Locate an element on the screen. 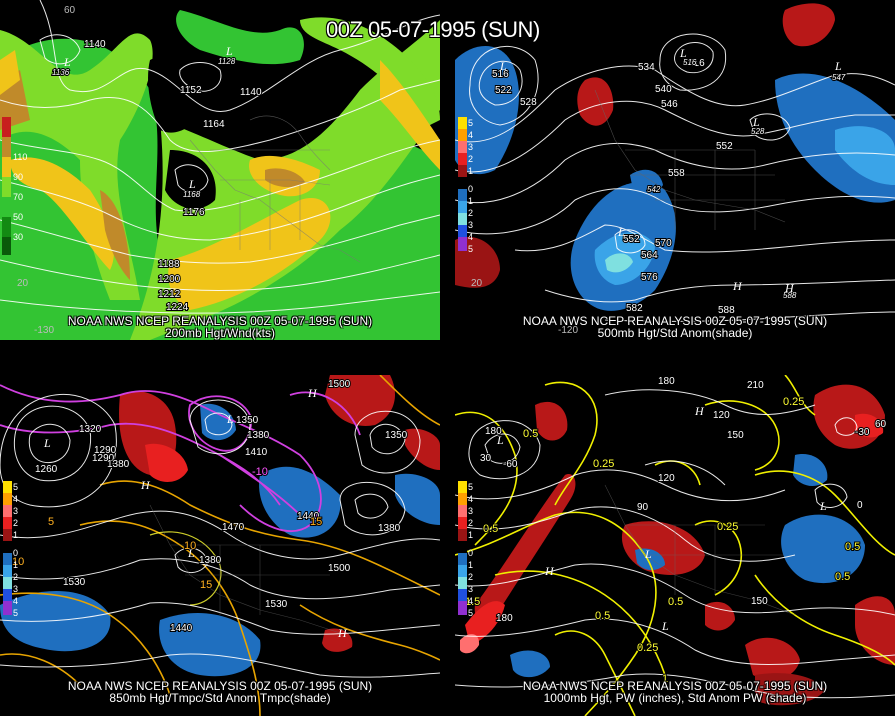 The width and height of the screenshot is (895, 716). contour-label: 547 is located at coordinates (839, 77).